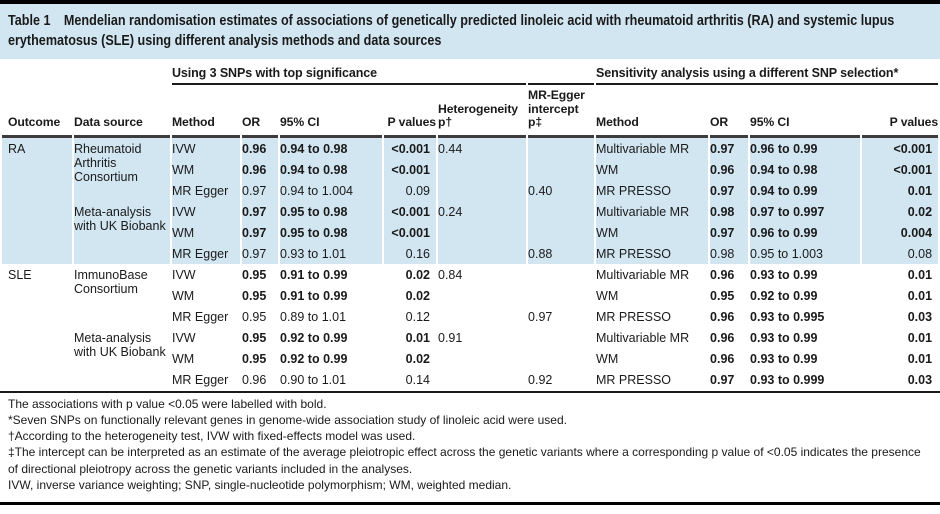  What do you see at coordinates (652, 337) in the screenshot?
I see `cell-method-2: Multivariable MR` at bounding box center [652, 337].